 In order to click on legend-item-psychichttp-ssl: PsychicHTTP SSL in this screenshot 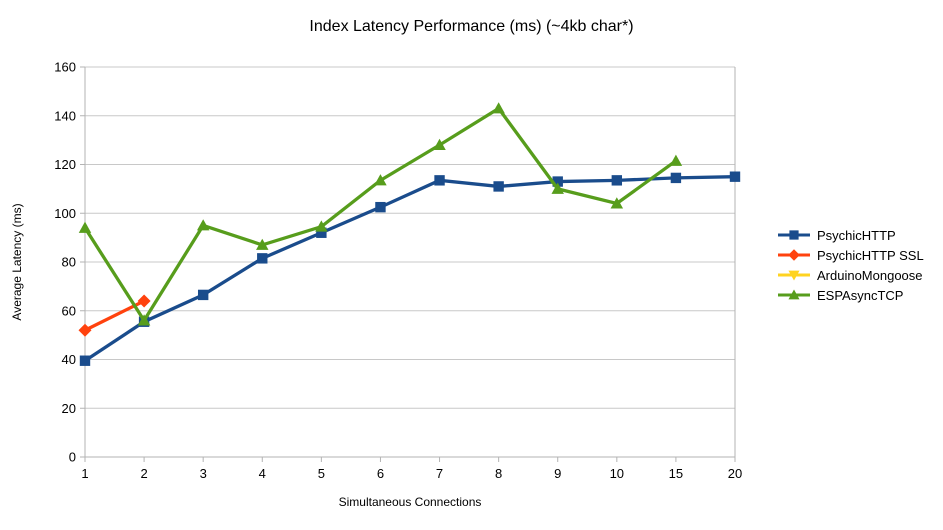, I will do `click(850, 255)`.